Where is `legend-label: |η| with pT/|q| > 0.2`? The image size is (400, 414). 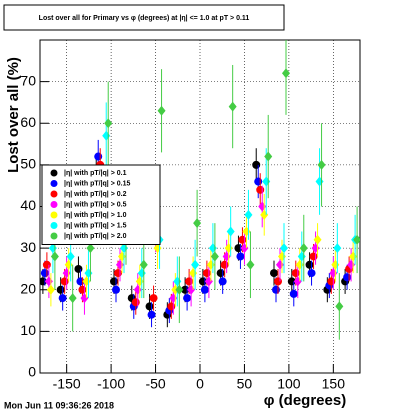 legend-label: |η| with pT/|q| > 0.2 is located at coordinates (95, 194).